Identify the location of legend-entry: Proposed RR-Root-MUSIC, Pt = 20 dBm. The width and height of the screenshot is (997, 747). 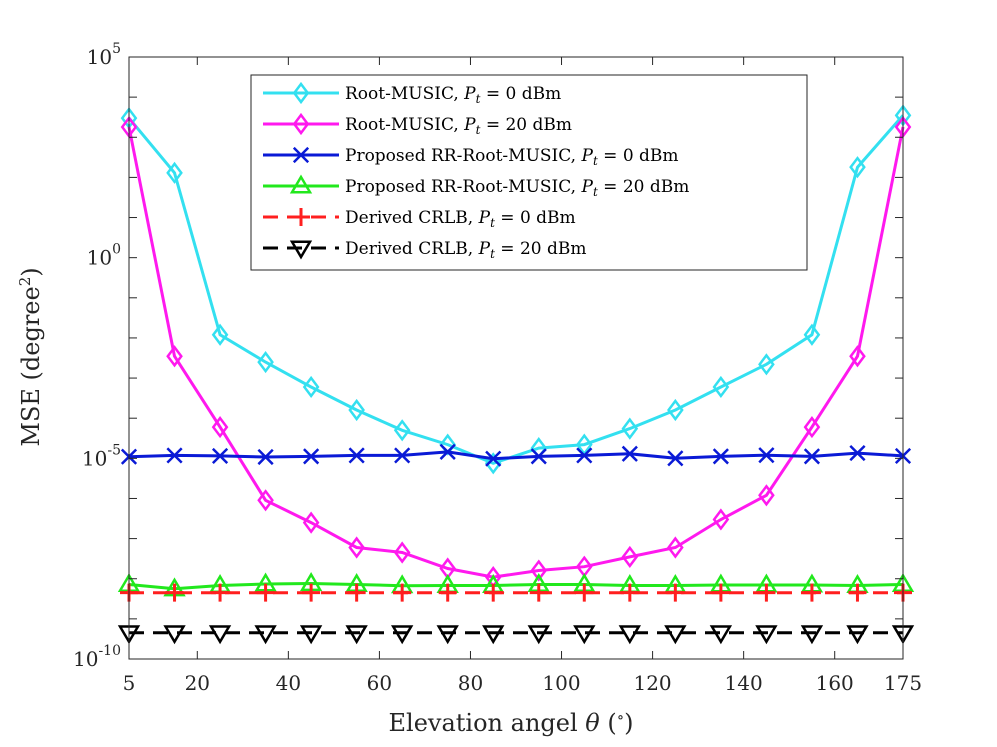
(476, 186).